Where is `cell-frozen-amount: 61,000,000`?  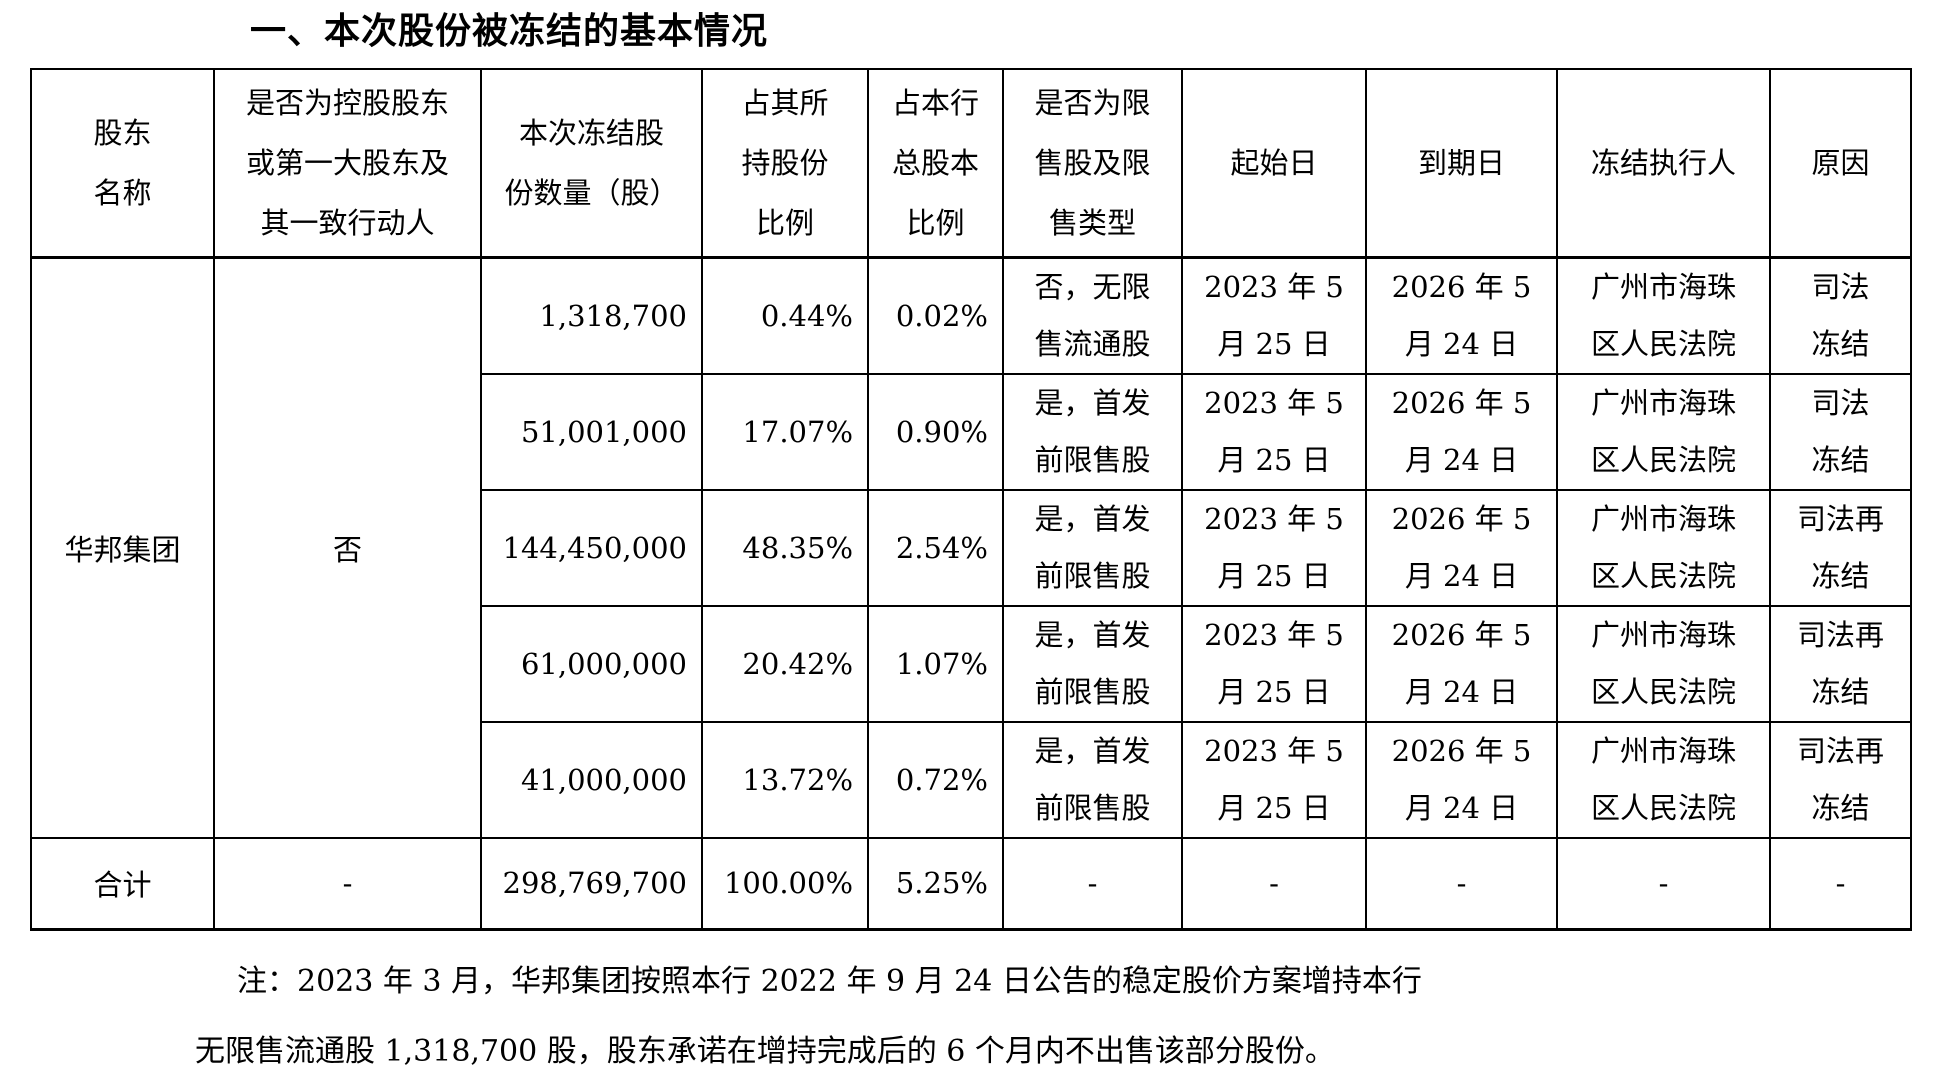 cell-frozen-amount: 61,000,000 is located at coordinates (591, 663).